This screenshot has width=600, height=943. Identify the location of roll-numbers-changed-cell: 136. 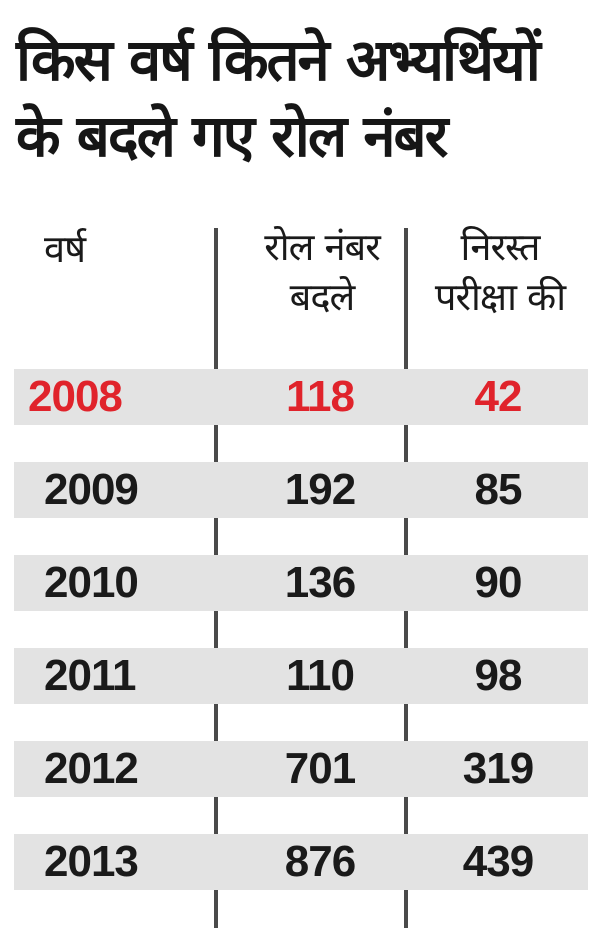
(320, 582).